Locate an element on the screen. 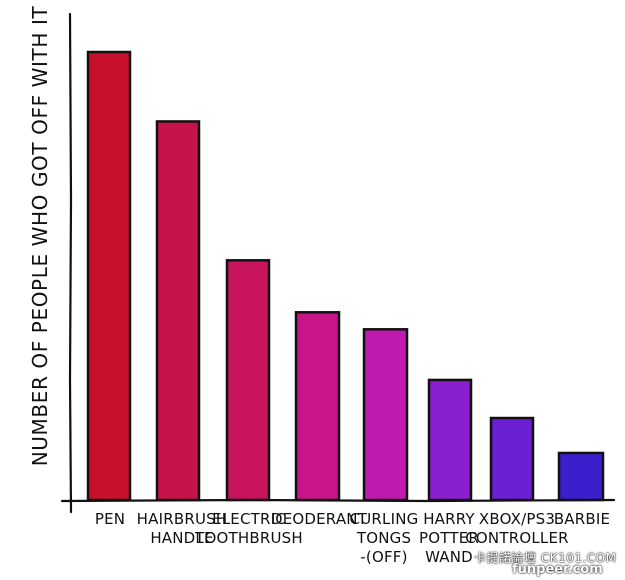  x-tick-label-line: HARRY is located at coordinates (449, 519).